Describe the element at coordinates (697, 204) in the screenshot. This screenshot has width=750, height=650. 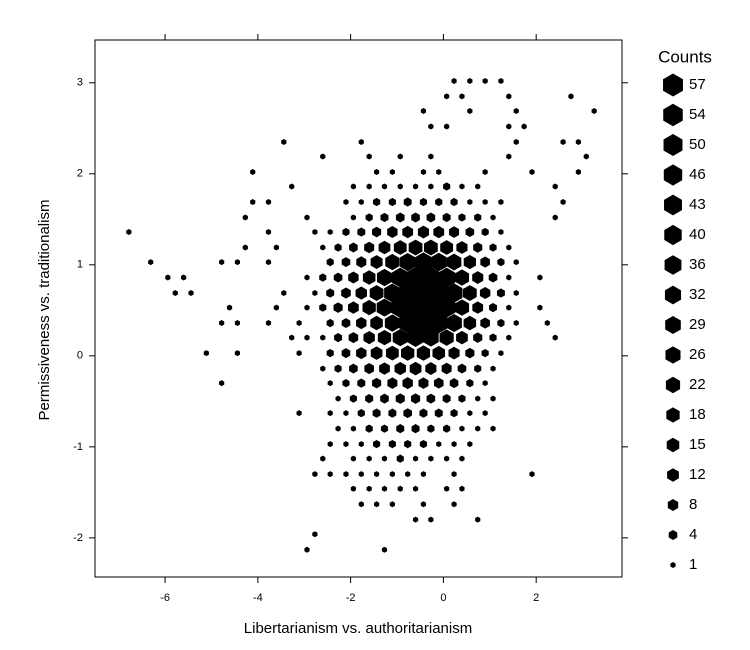
I see `legend-label: 43` at that location.